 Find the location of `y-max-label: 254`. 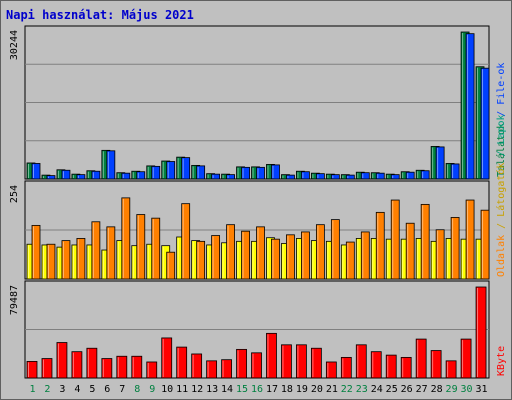

y-max-label: 254 is located at coordinates (14, 194).